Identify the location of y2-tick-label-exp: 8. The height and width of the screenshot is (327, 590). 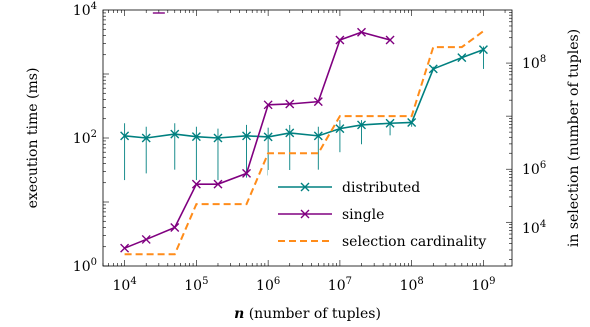
(543, 59).